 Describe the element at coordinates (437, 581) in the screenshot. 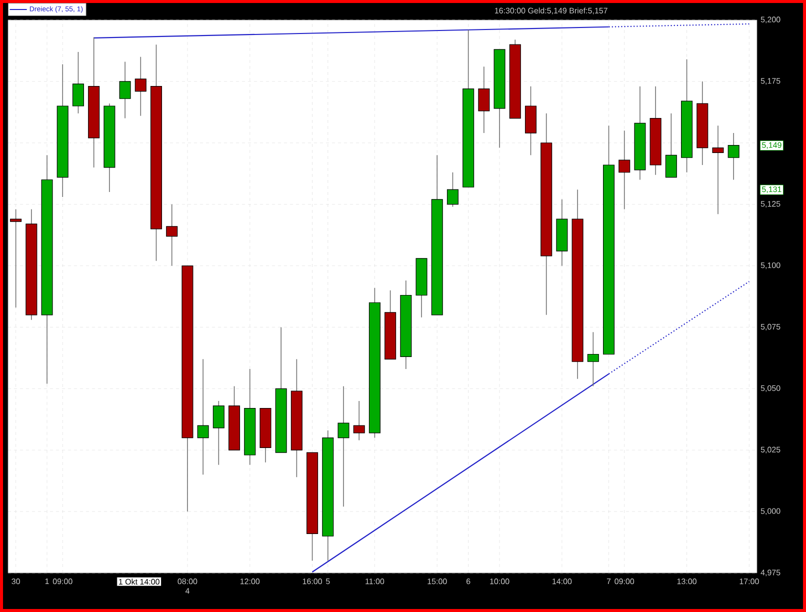

I see `x-tick-label: 15:00` at that location.